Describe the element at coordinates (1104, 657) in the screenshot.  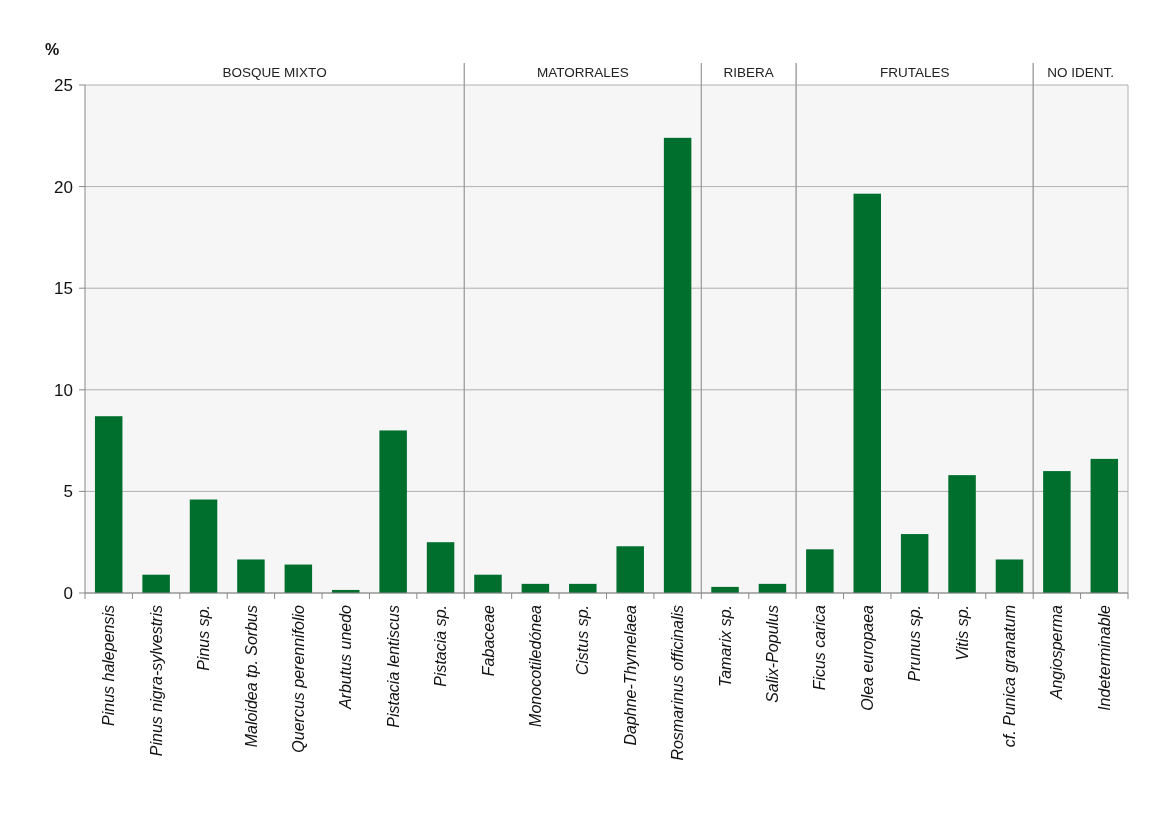
I see `x-tick-label: Indeterminable` at that location.